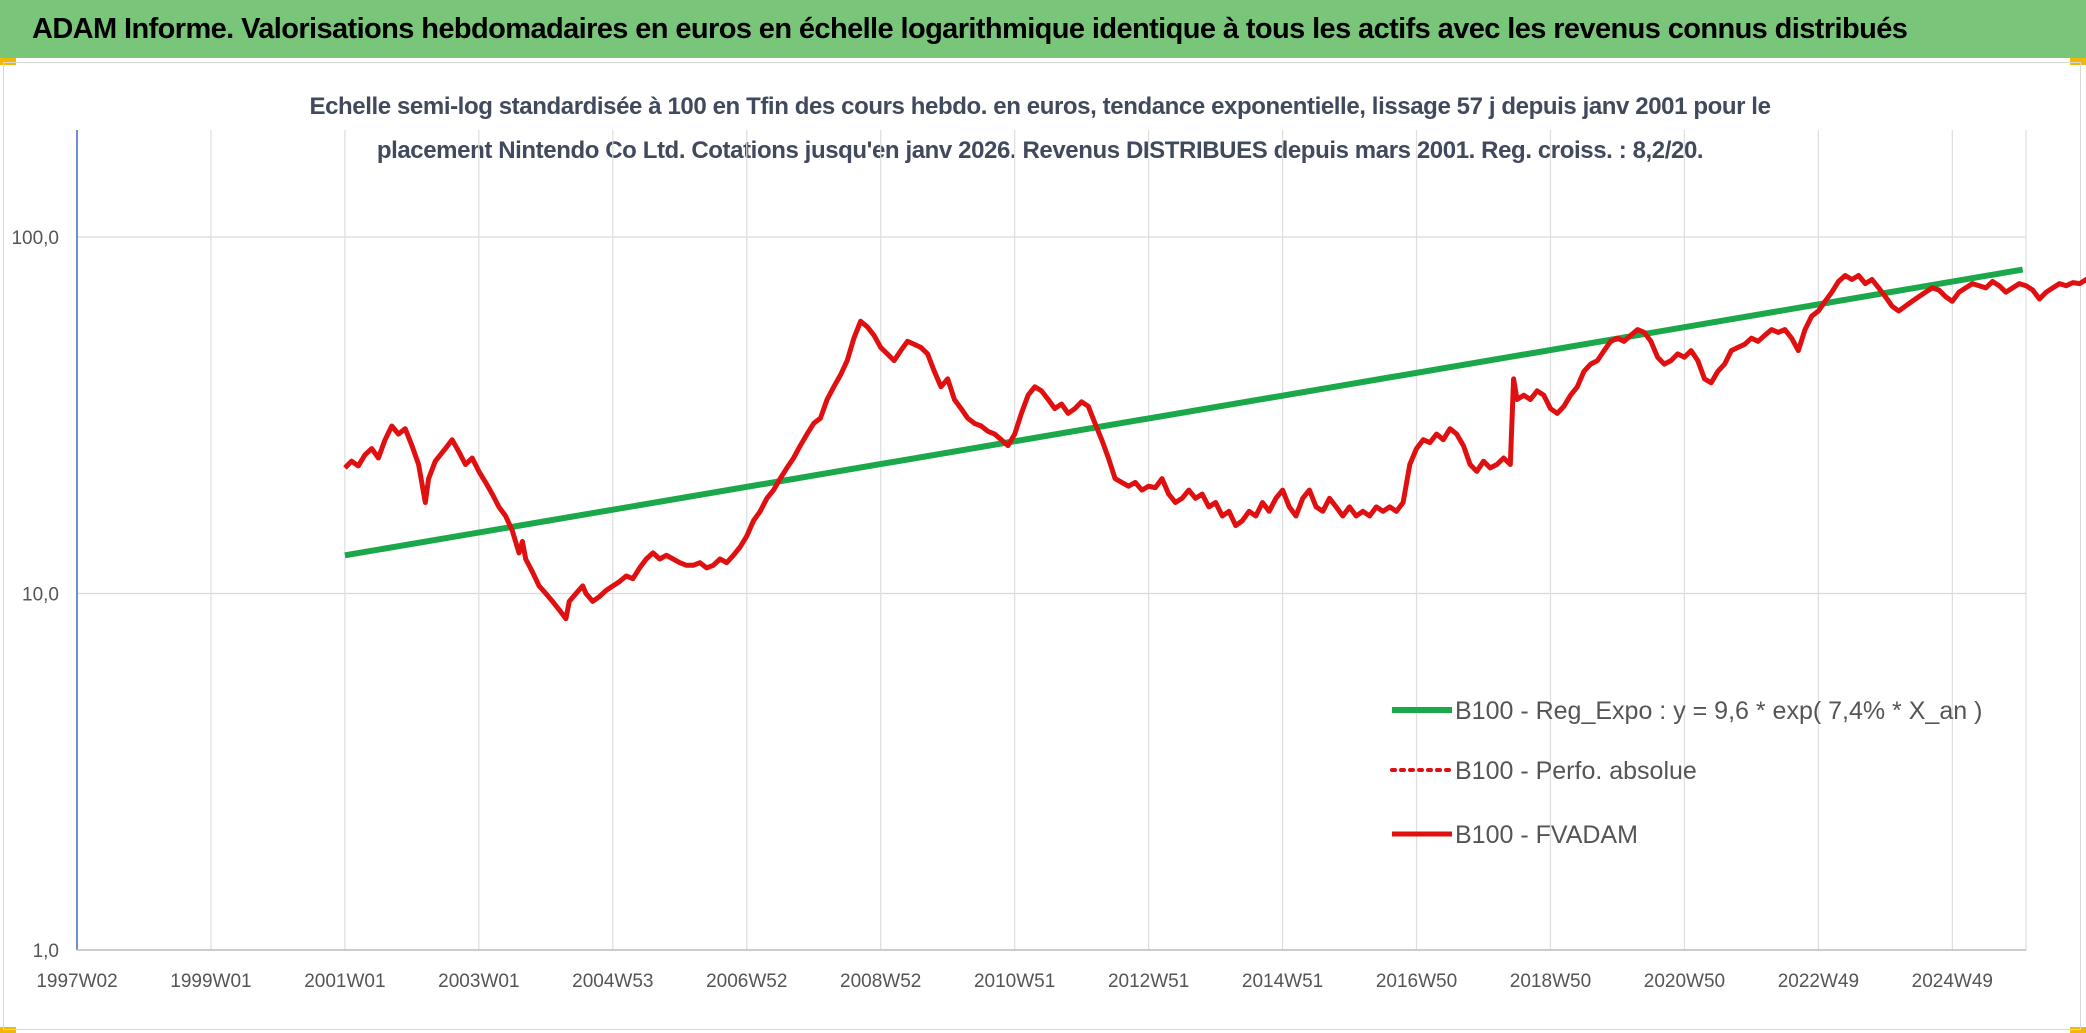 The image size is (2086, 1033). Describe the element at coordinates (76, 981) in the screenshot. I see `x-tick-label: 1997W02` at that location.